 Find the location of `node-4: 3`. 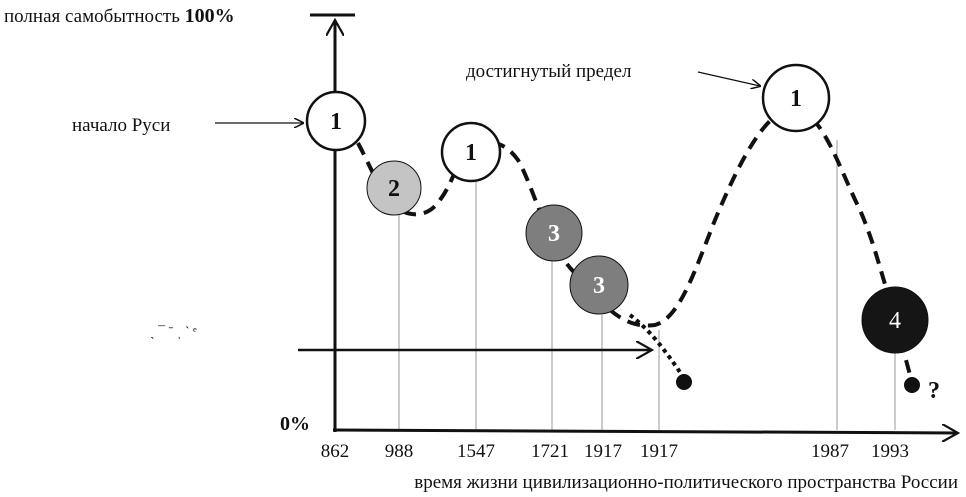

node-4: 3 is located at coordinates (554, 233).